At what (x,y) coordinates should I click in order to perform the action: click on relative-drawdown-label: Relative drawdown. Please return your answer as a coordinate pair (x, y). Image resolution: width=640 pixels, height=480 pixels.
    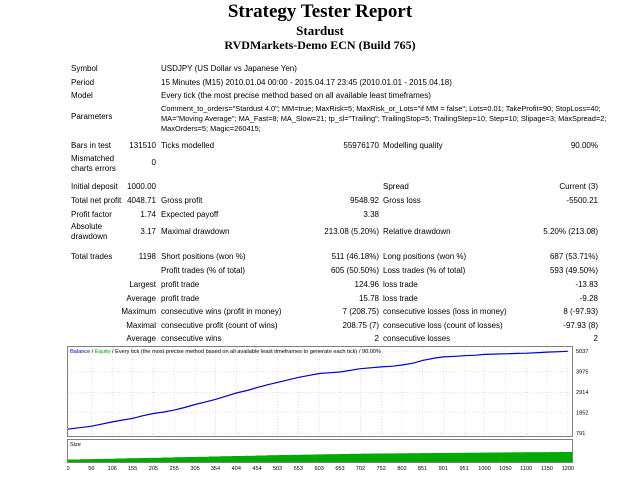
    Looking at the image, I should click on (417, 231).